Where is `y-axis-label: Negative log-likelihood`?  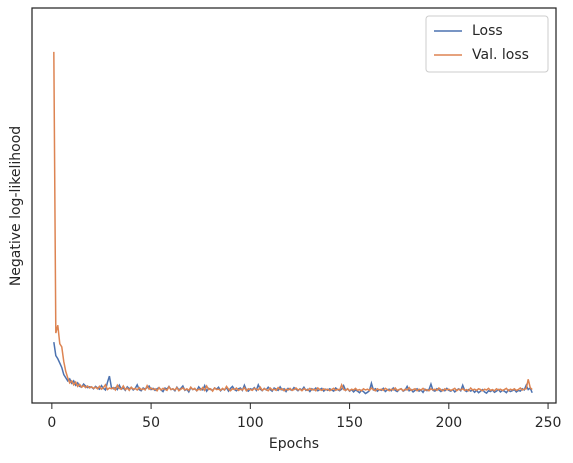
y-axis-label: Negative log-likelihood is located at coordinates (16, 206).